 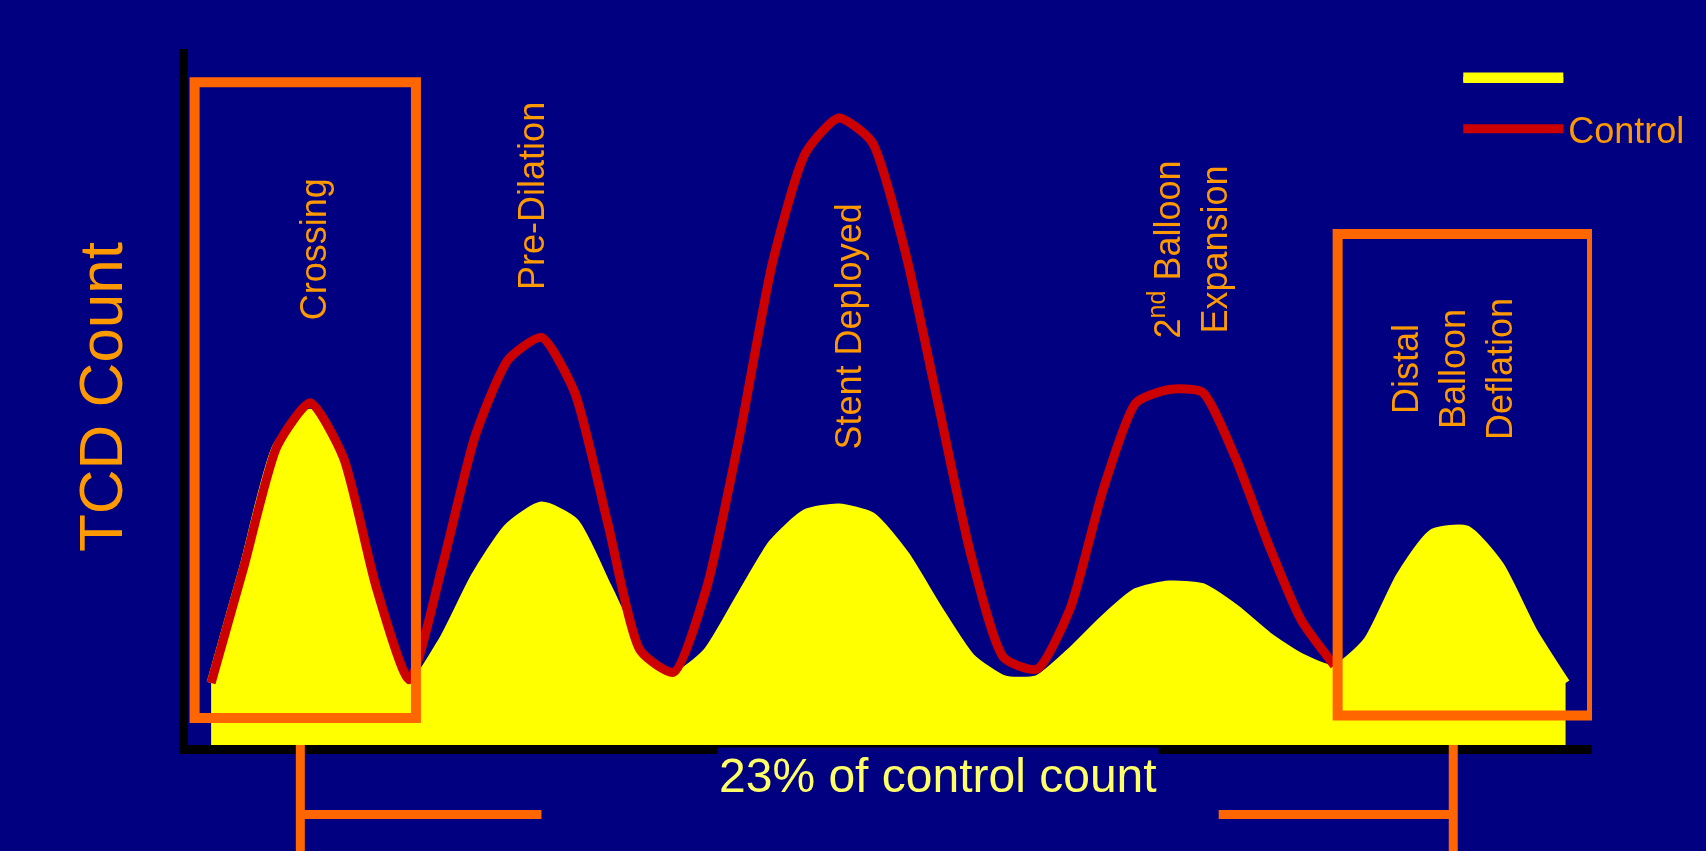 I want to click on annotation: Stent Deployed, so click(x=848, y=326).